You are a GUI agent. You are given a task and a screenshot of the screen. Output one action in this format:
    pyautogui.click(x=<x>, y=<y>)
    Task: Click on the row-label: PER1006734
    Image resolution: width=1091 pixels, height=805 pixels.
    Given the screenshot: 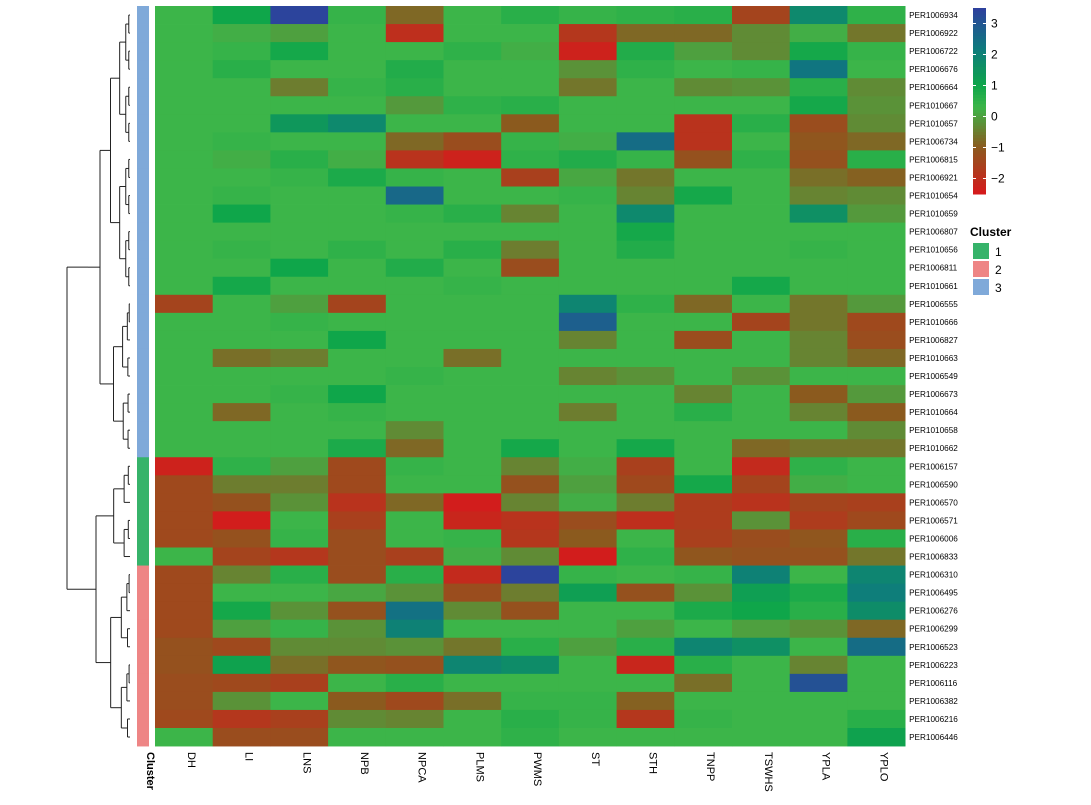 What is the action you would take?
    pyautogui.click(x=933, y=141)
    